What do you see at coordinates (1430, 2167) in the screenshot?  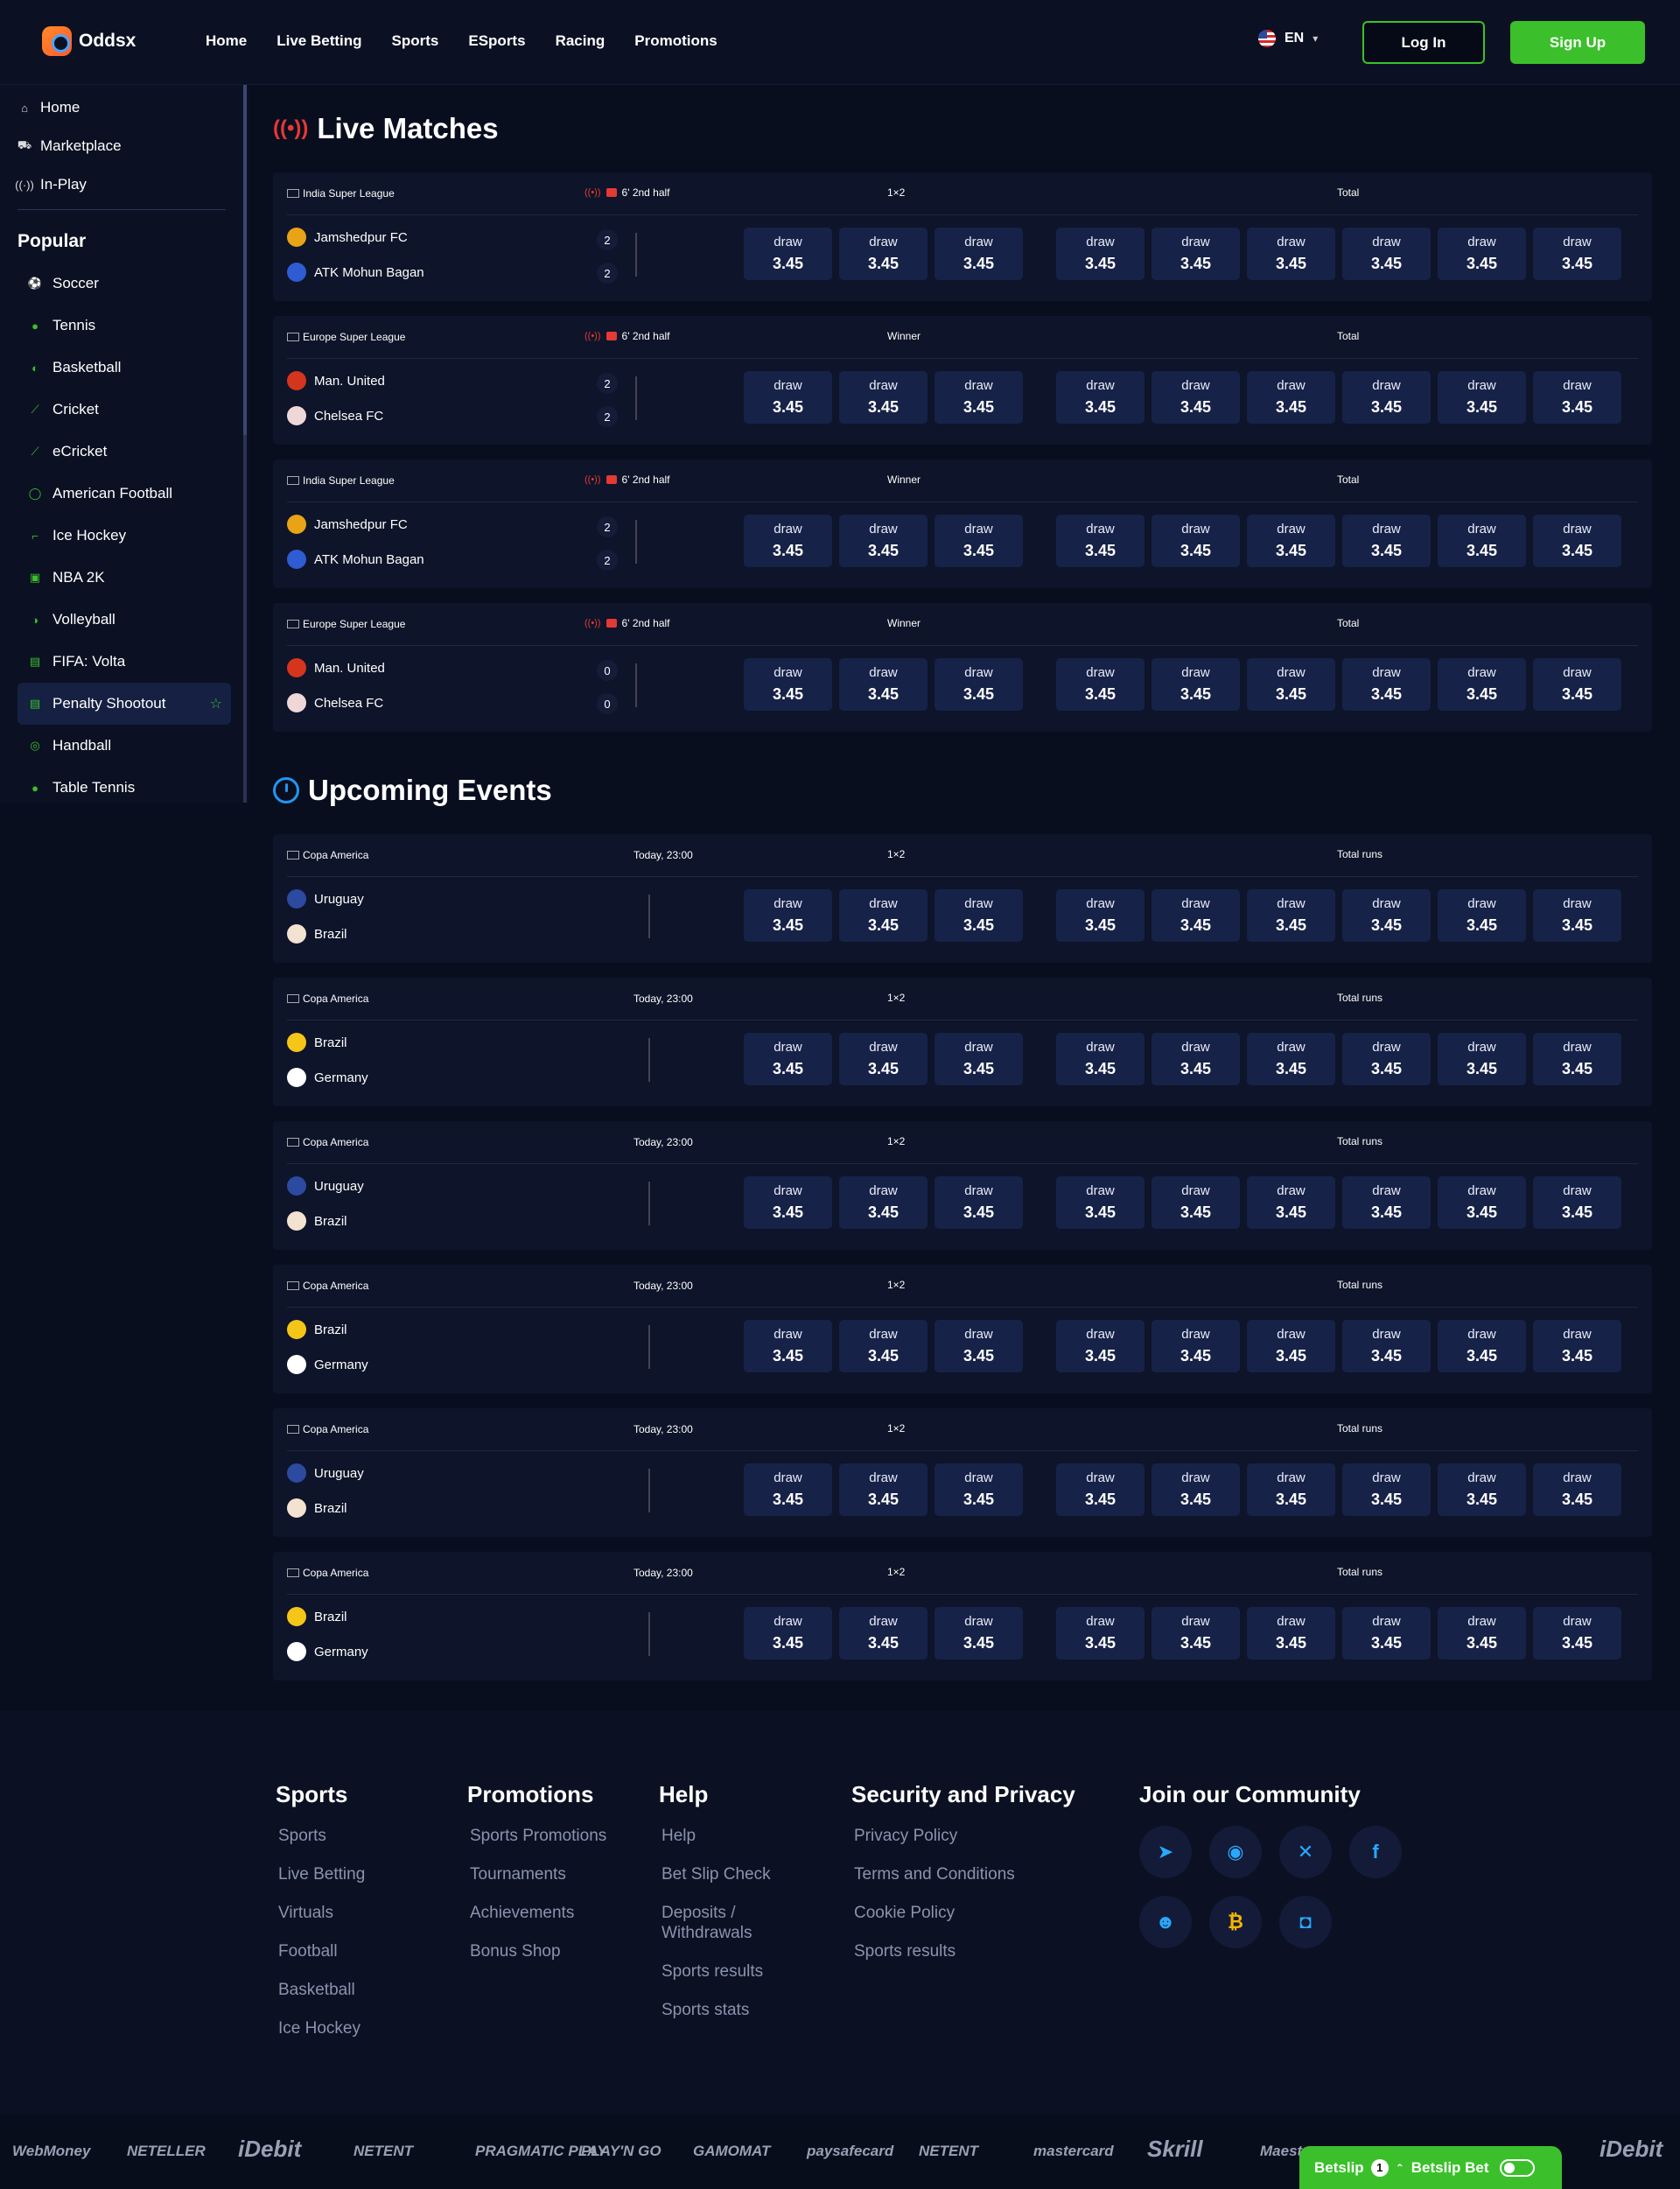 I see `betslip-bar: Betslip 1 ⌃ Betslip Bet` at bounding box center [1430, 2167].